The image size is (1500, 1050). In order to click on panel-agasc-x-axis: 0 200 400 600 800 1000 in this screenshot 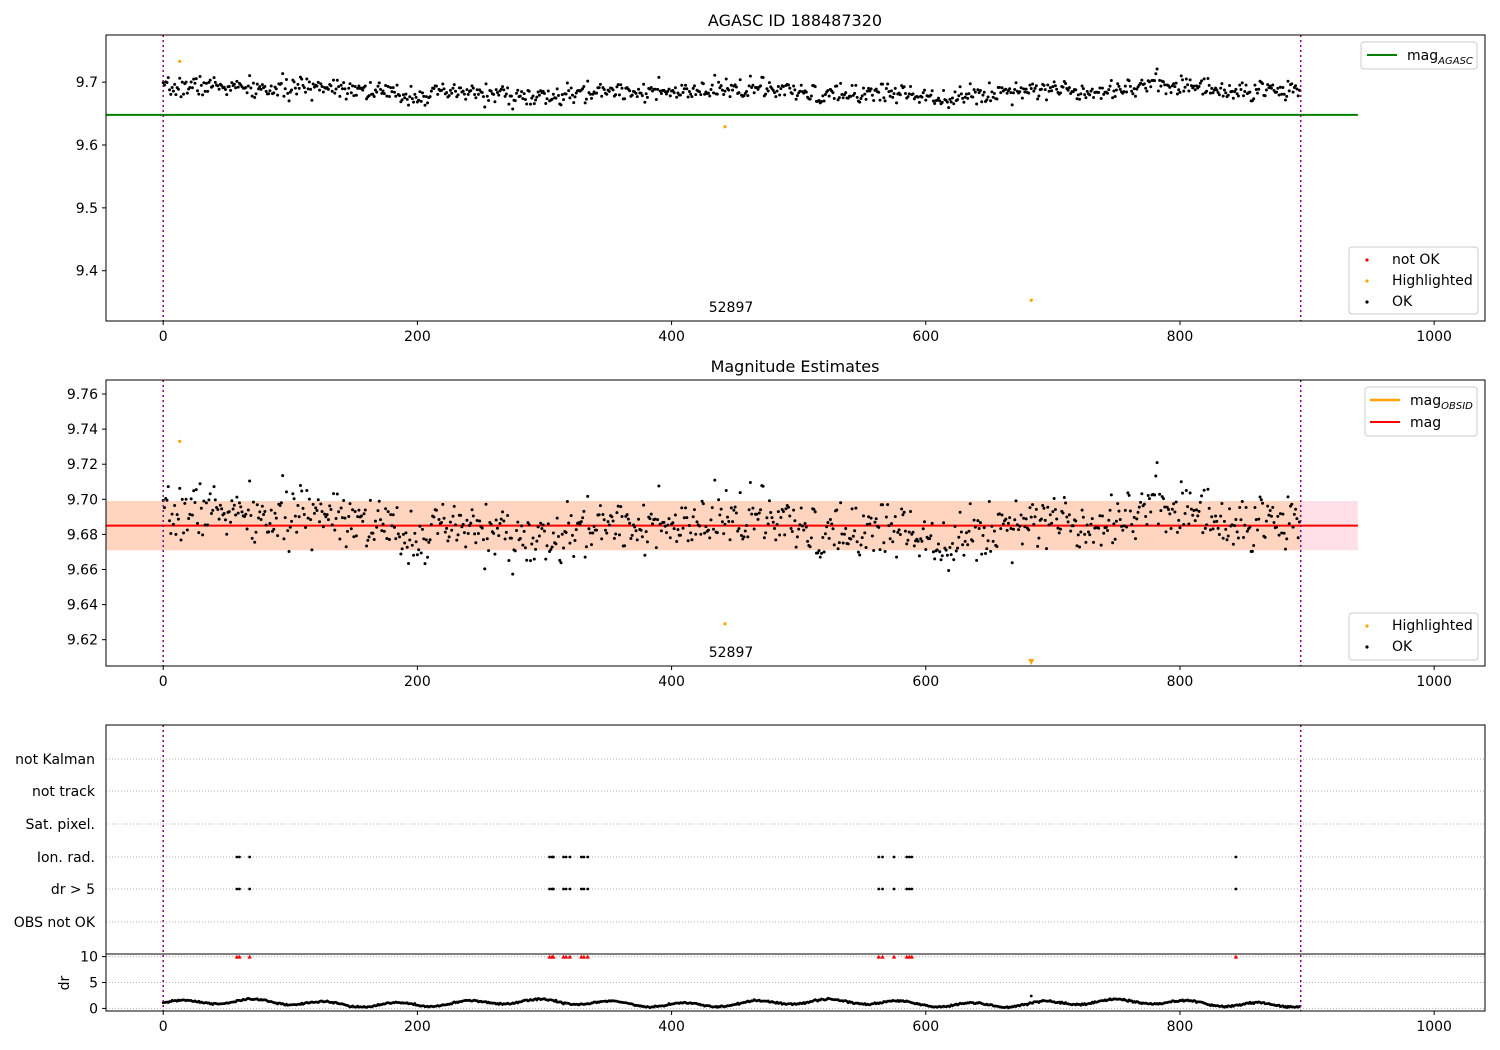, I will do `click(805, 333)`.